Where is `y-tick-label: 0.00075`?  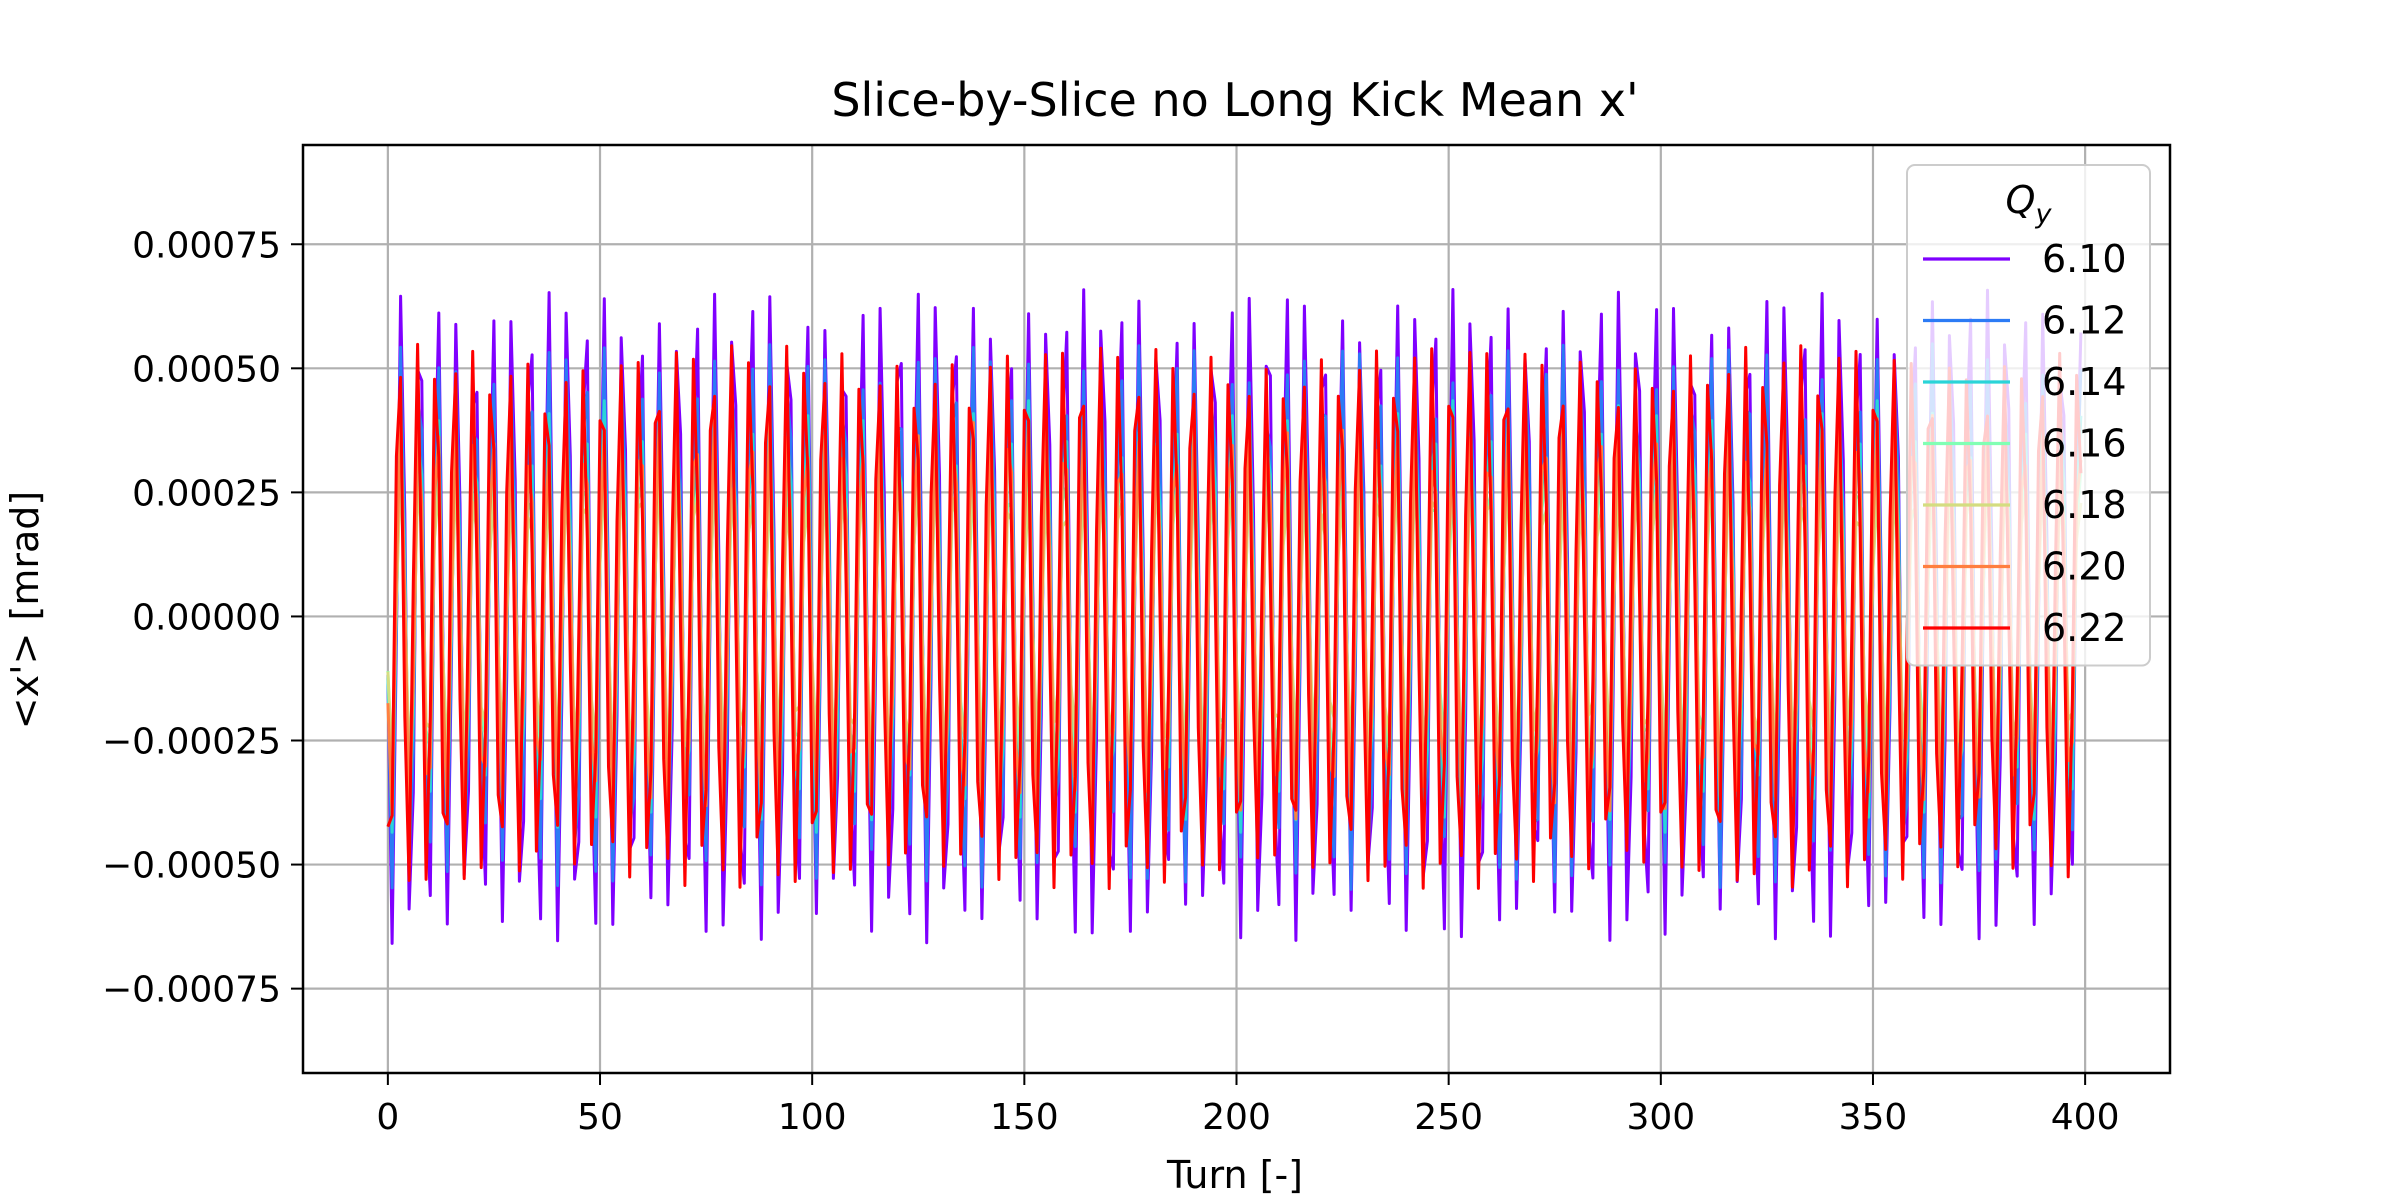 y-tick-label: 0.00075 is located at coordinates (206, 245).